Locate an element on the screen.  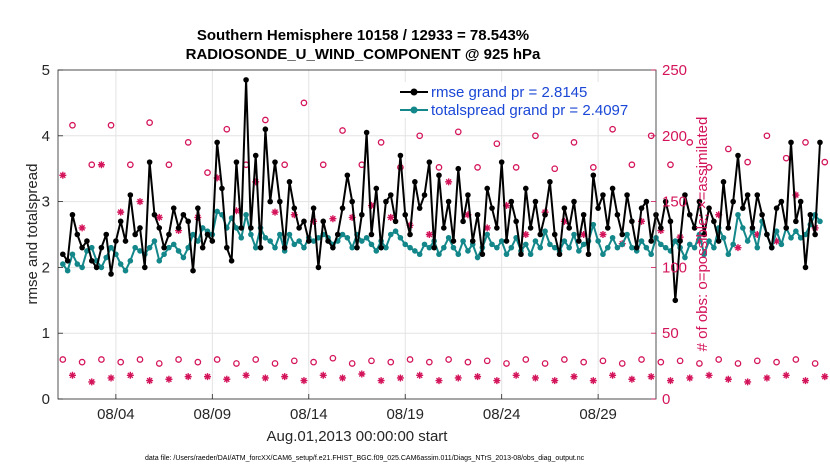
x-tick-label: 08/09 is located at coordinates (213, 414).